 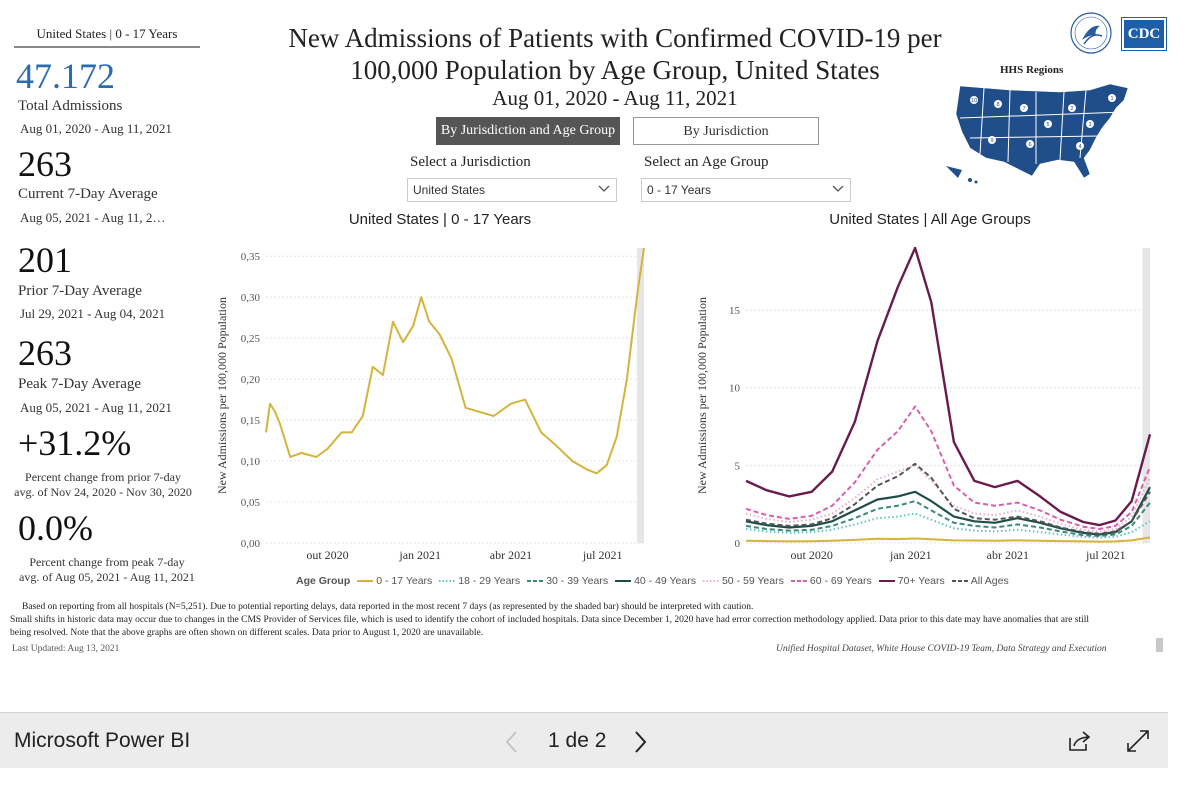 I want to click on legend-item-40-49: 40 - 49 Years, so click(x=655, y=581).